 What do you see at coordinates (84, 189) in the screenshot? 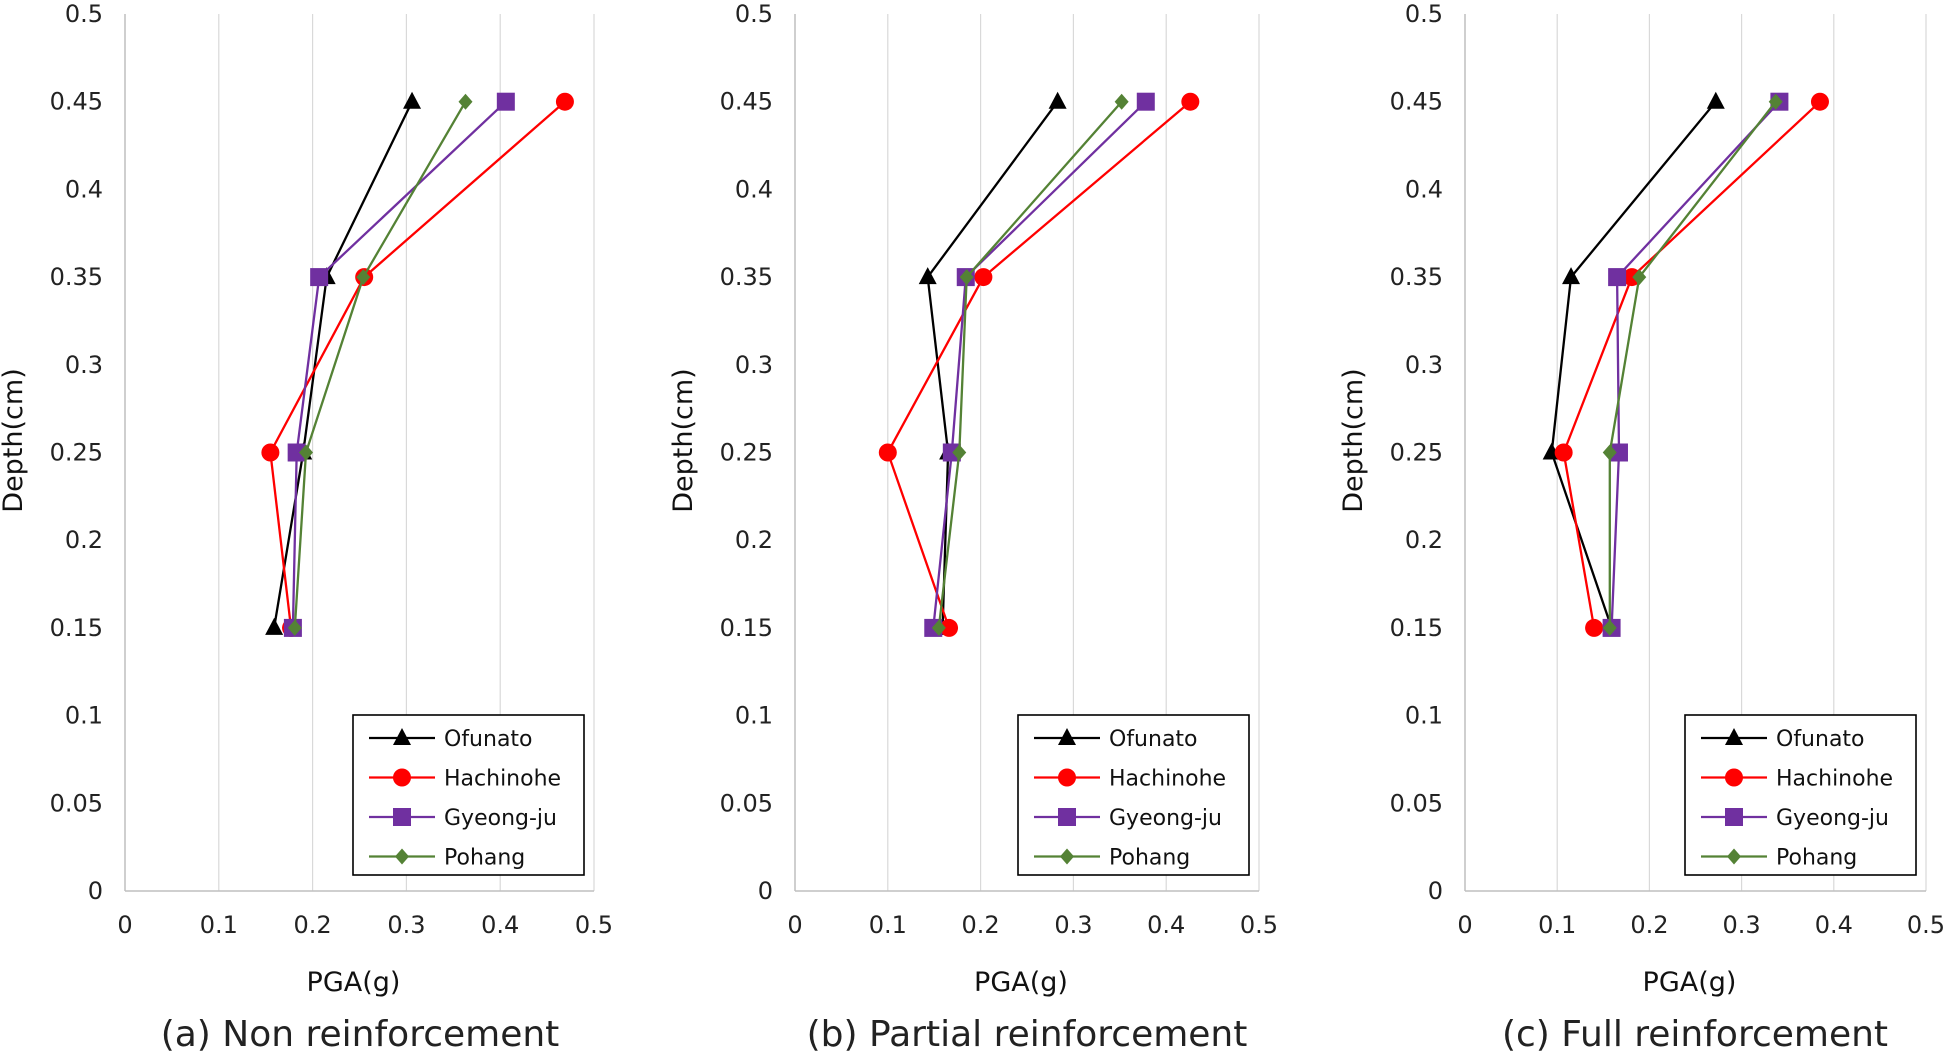
I see `panel-a-ytick-label: 0.4` at bounding box center [84, 189].